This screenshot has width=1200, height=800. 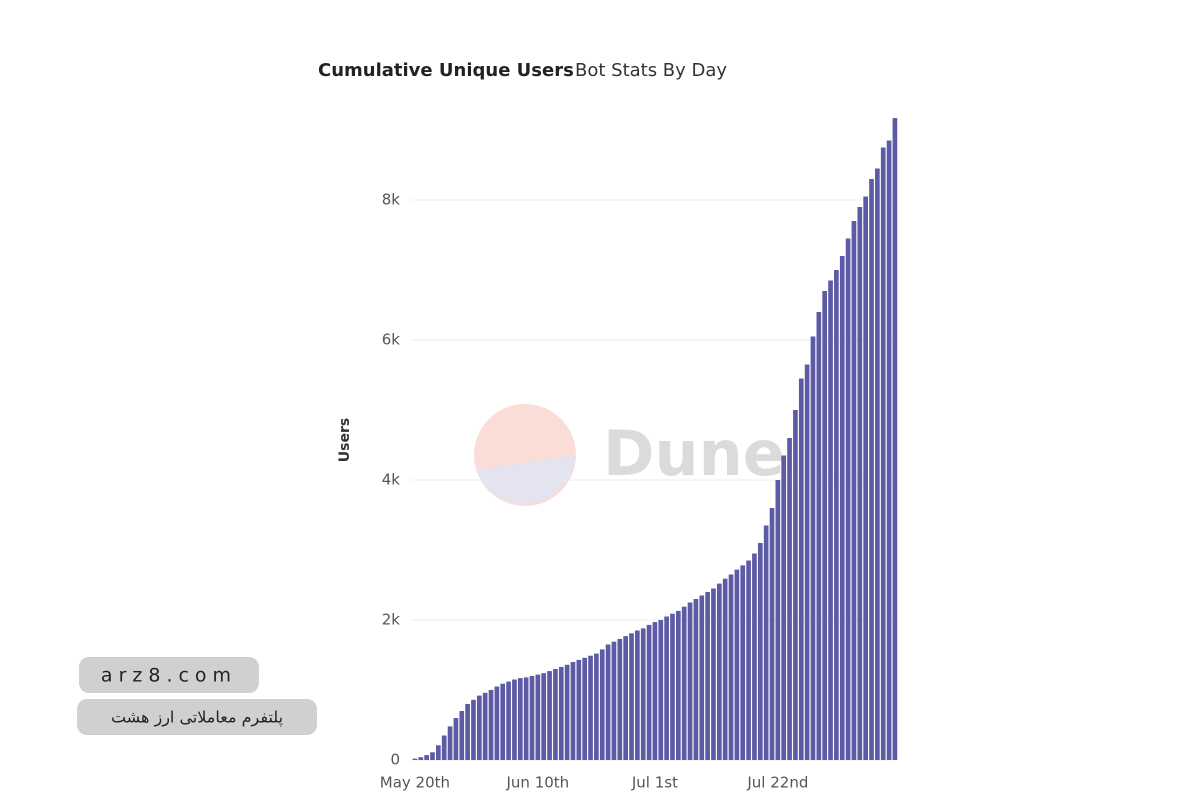 I want to click on x-tick-label: Jul 22nd, so click(x=777, y=783).